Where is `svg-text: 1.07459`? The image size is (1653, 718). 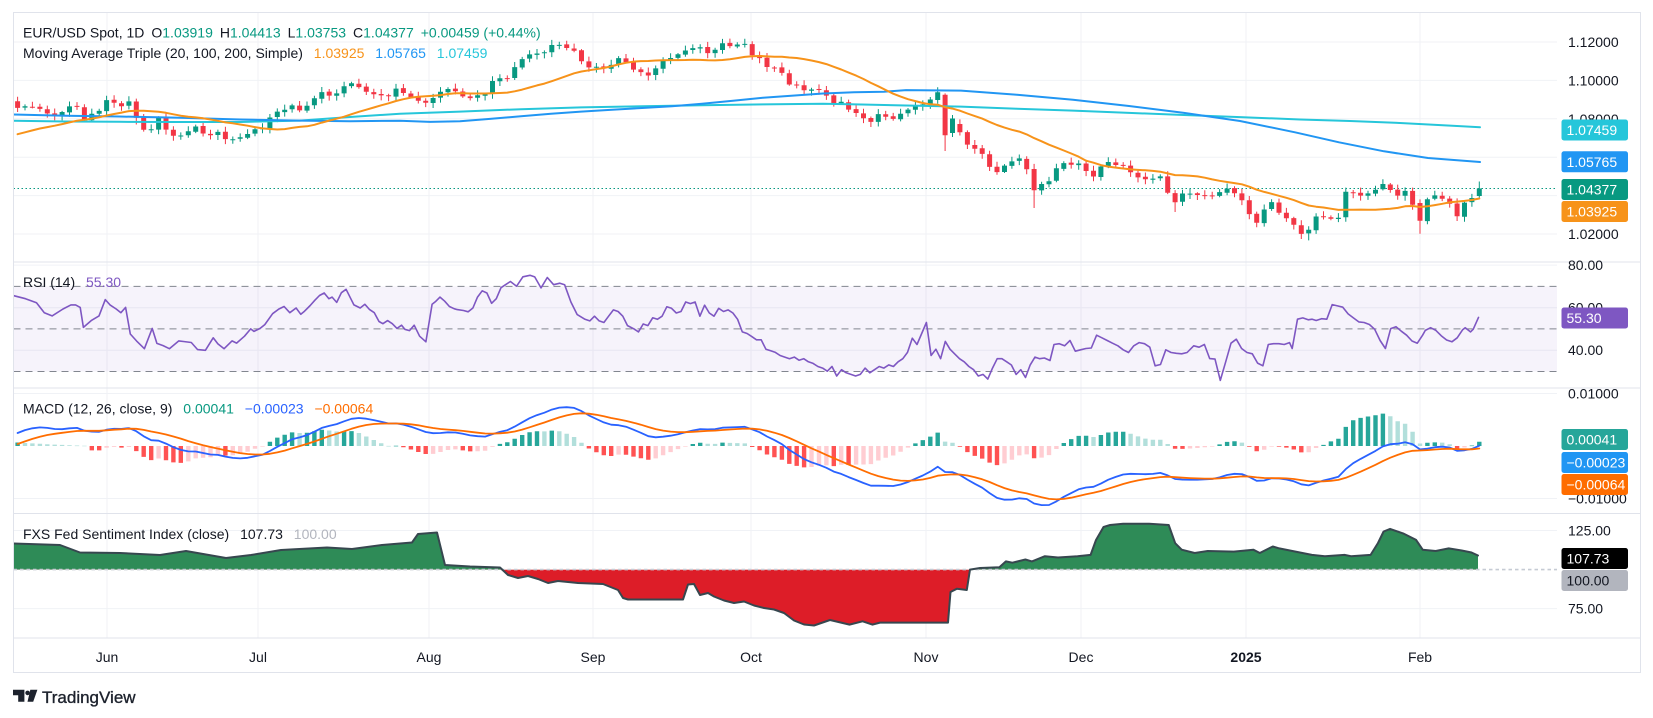
svg-text: 1.07459 is located at coordinates (1592, 130).